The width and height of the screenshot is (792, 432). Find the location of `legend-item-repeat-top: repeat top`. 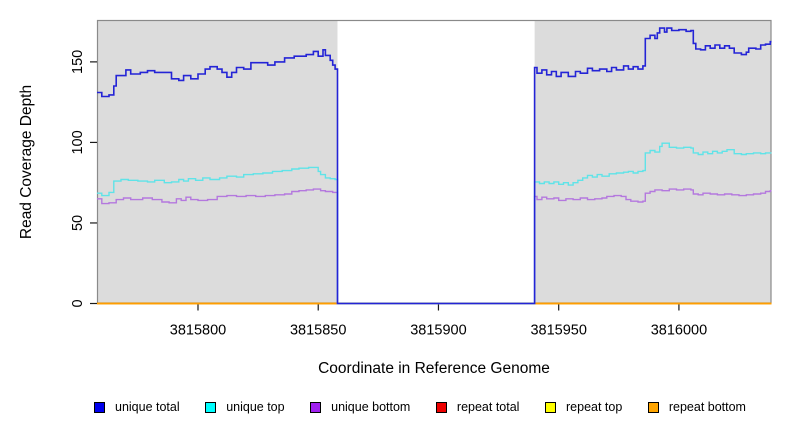

legend-item-repeat-top: repeat top is located at coordinates (583, 407).